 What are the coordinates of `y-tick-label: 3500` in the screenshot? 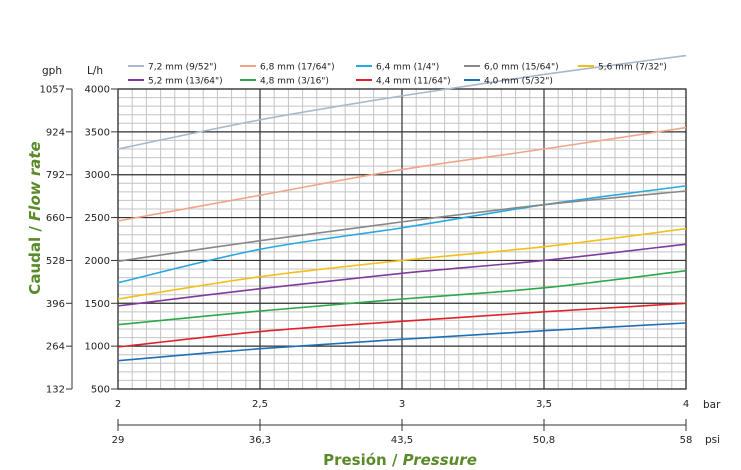 It's located at (97, 132).